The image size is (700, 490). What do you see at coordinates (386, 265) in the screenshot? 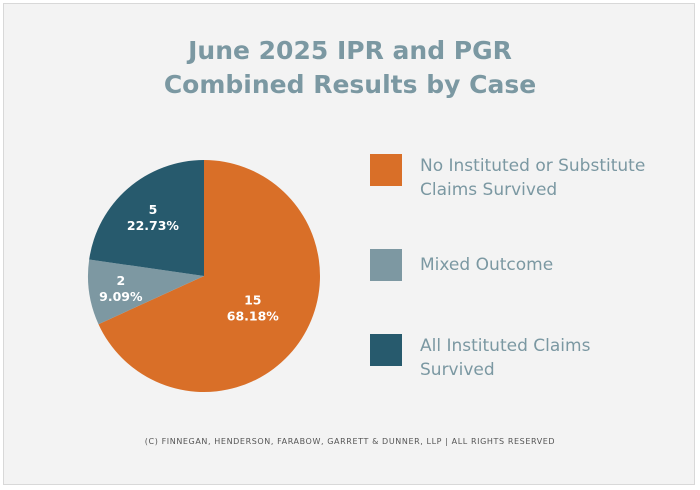
I see `legend-swatch-gray-blue` at bounding box center [386, 265].